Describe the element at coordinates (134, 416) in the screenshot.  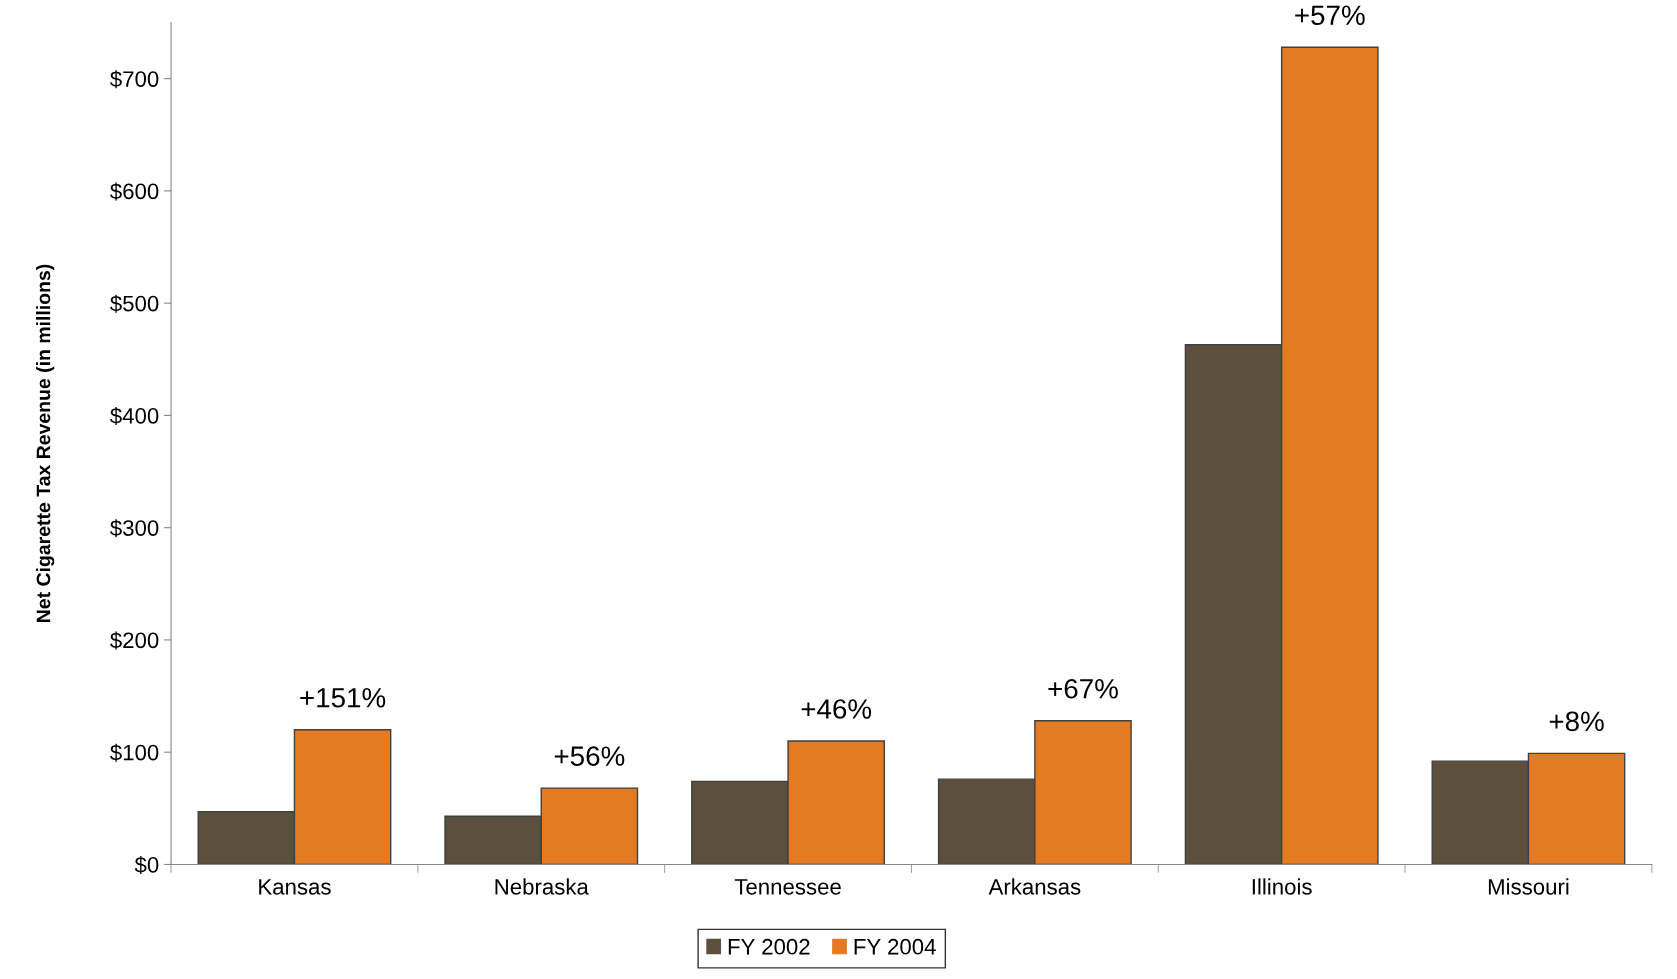
I see `y-tick-label: $400` at that location.